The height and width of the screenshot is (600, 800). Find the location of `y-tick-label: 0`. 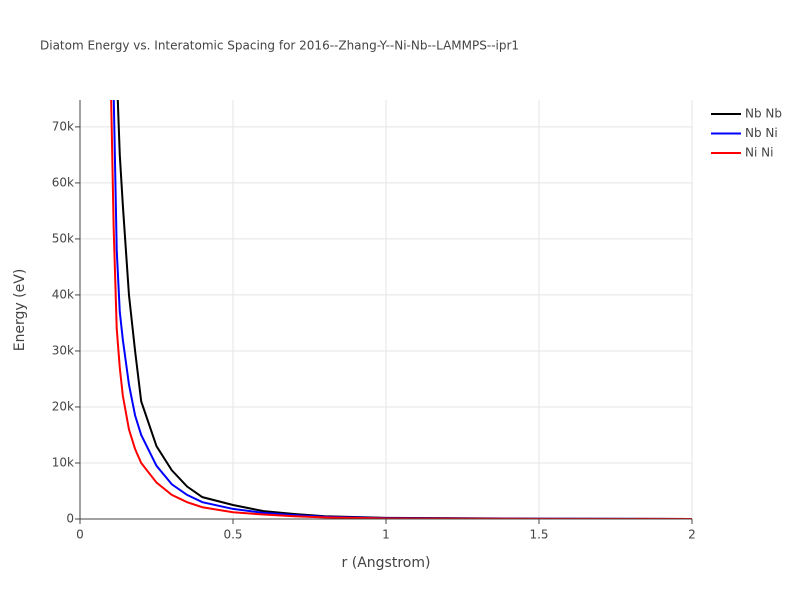

y-tick-label: 0 is located at coordinates (70, 519).